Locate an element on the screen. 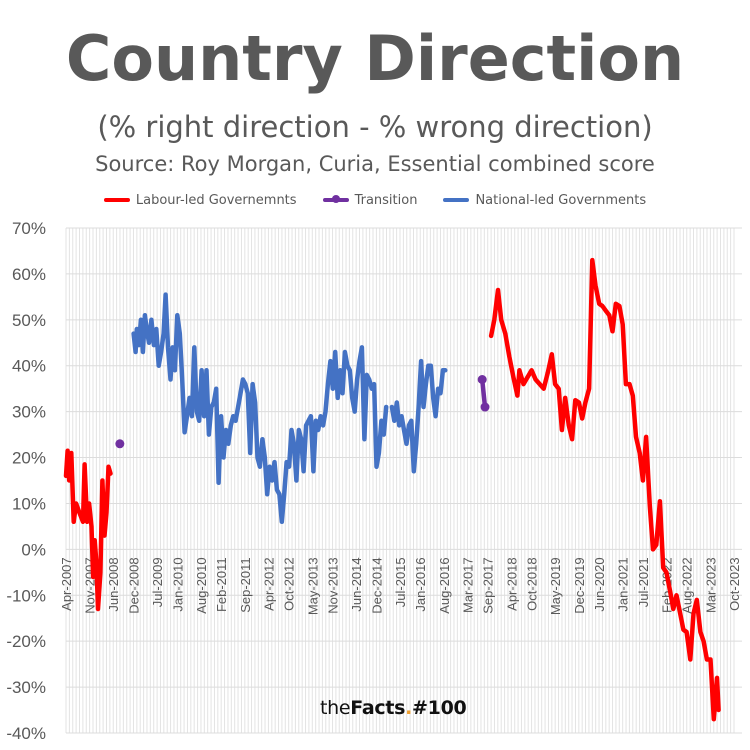 The height and width of the screenshot is (750, 750). y-tick-label: -10% is located at coordinates (26, 595).